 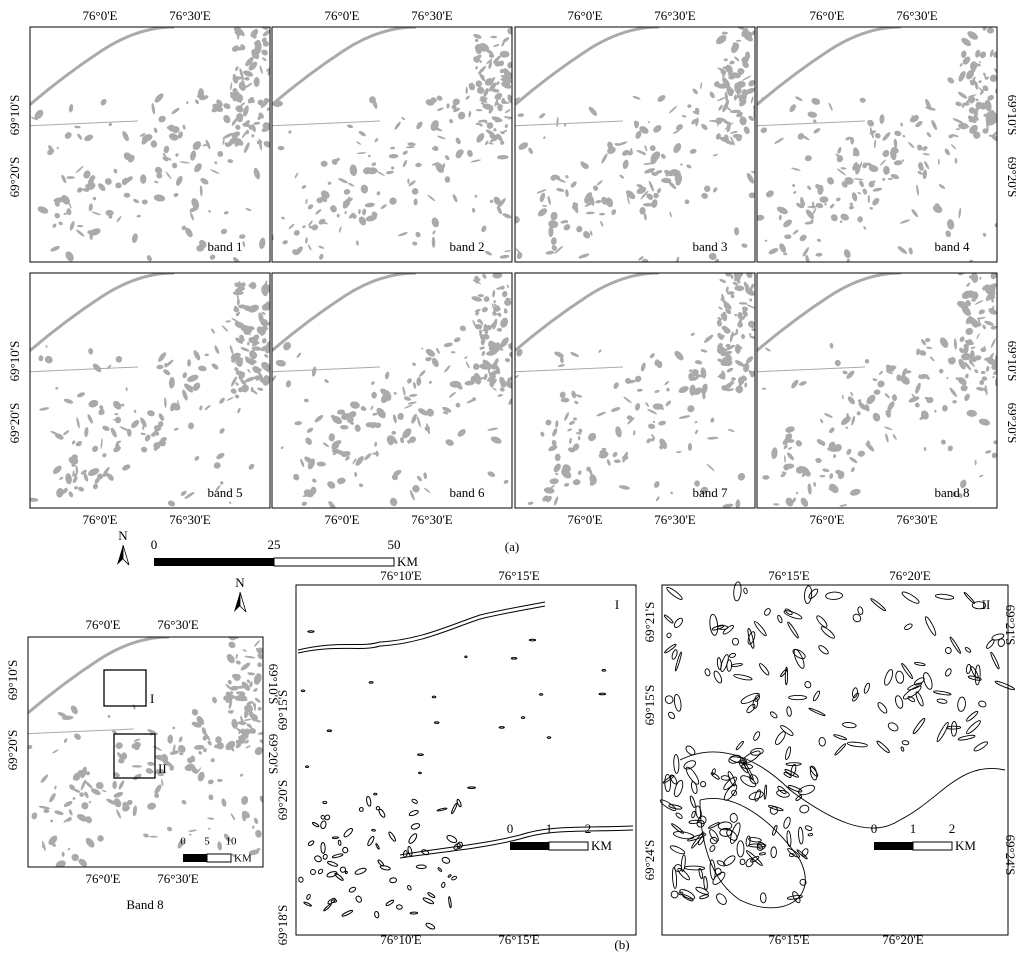 I want to click on lon-label: 76°30'E, so click(x=917, y=15).